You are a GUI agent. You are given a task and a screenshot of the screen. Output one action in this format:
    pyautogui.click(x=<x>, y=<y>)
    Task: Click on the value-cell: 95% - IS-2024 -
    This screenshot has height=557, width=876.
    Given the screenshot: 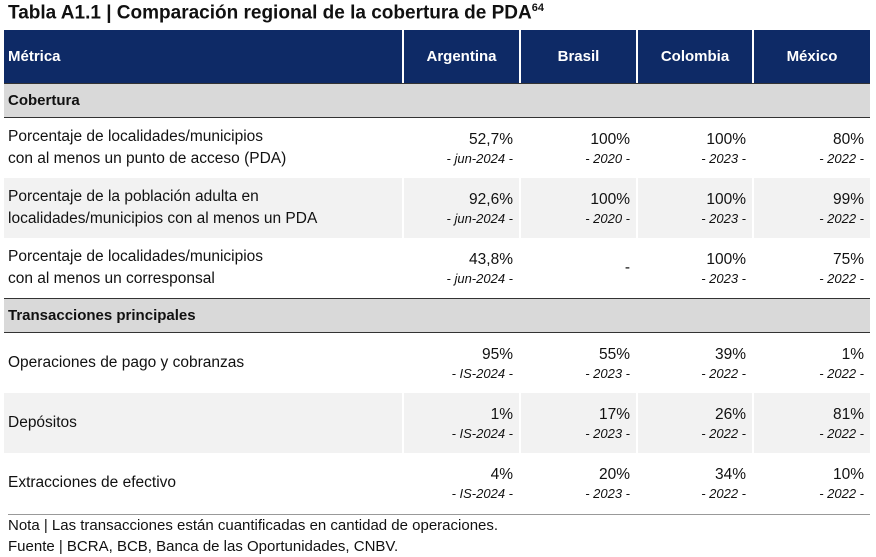 What is the action you would take?
    pyautogui.click(x=460, y=363)
    